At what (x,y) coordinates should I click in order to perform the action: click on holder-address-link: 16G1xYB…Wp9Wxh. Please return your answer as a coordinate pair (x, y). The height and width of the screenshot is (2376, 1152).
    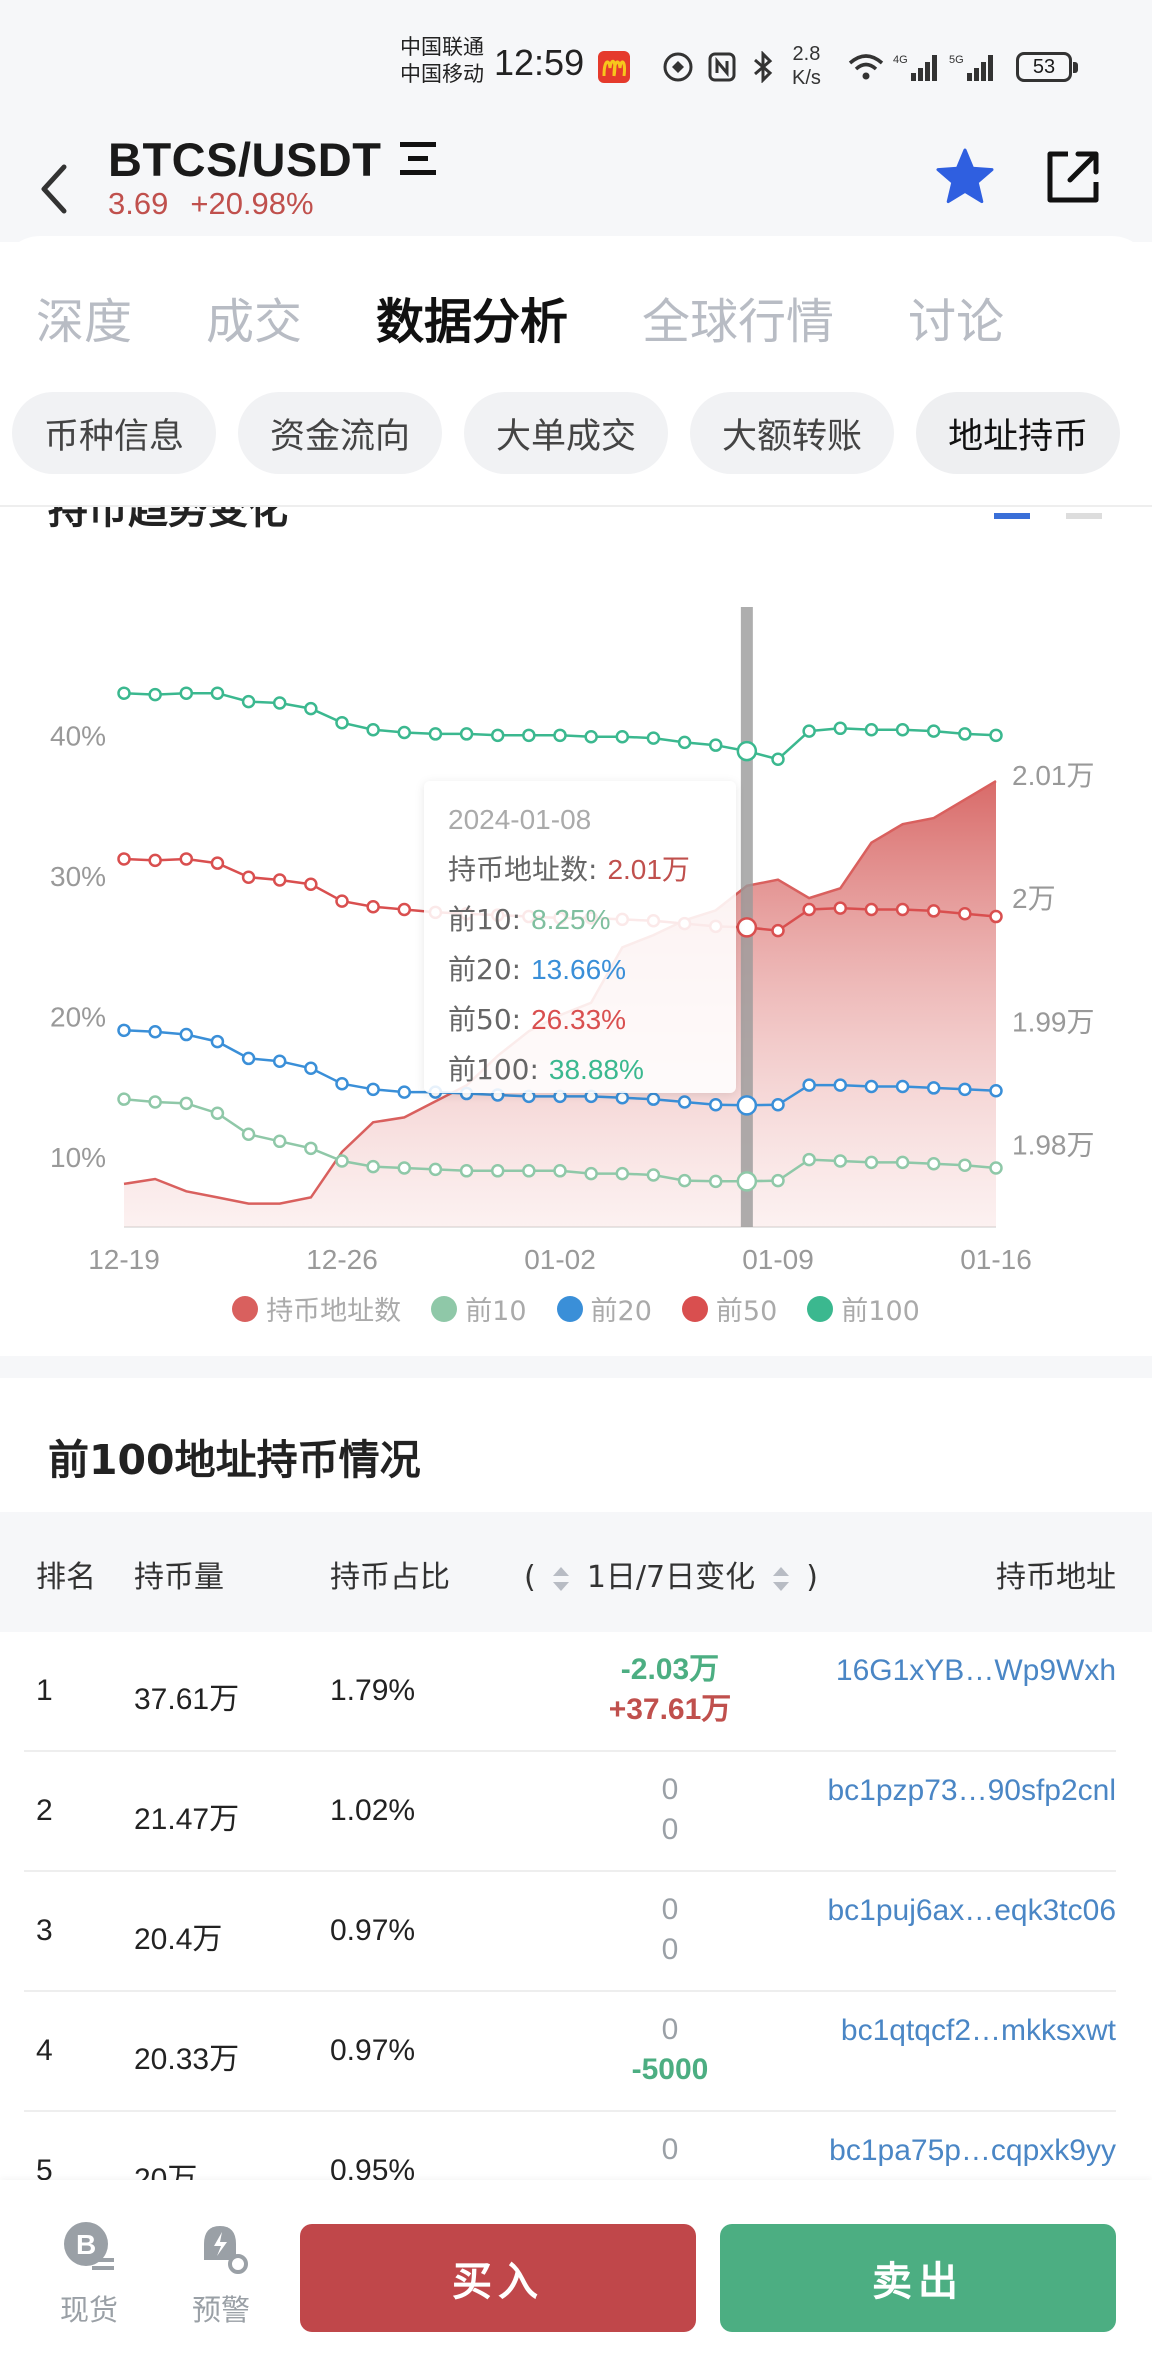
    Looking at the image, I should click on (975, 1670).